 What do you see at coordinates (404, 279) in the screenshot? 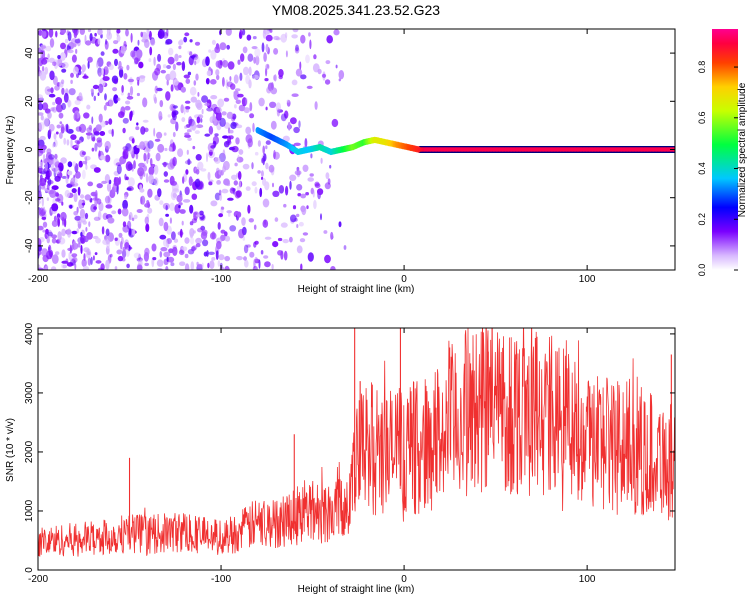
I see `x-tick-label: 0` at bounding box center [404, 279].